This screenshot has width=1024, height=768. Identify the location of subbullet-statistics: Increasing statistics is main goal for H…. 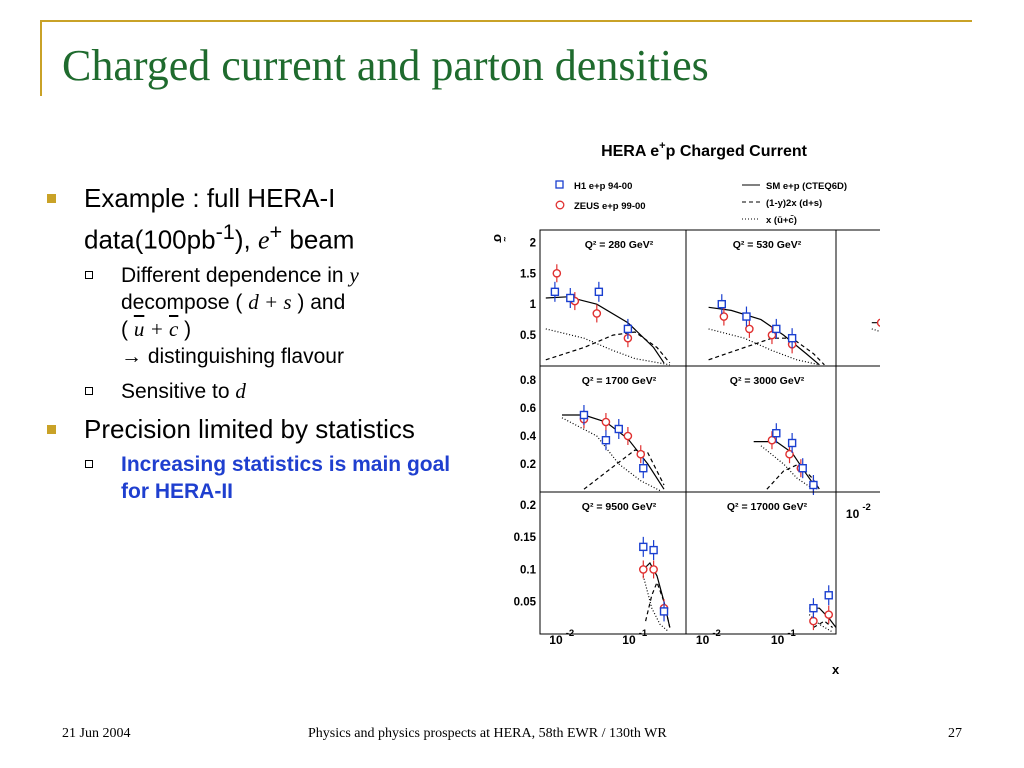
(250, 478).